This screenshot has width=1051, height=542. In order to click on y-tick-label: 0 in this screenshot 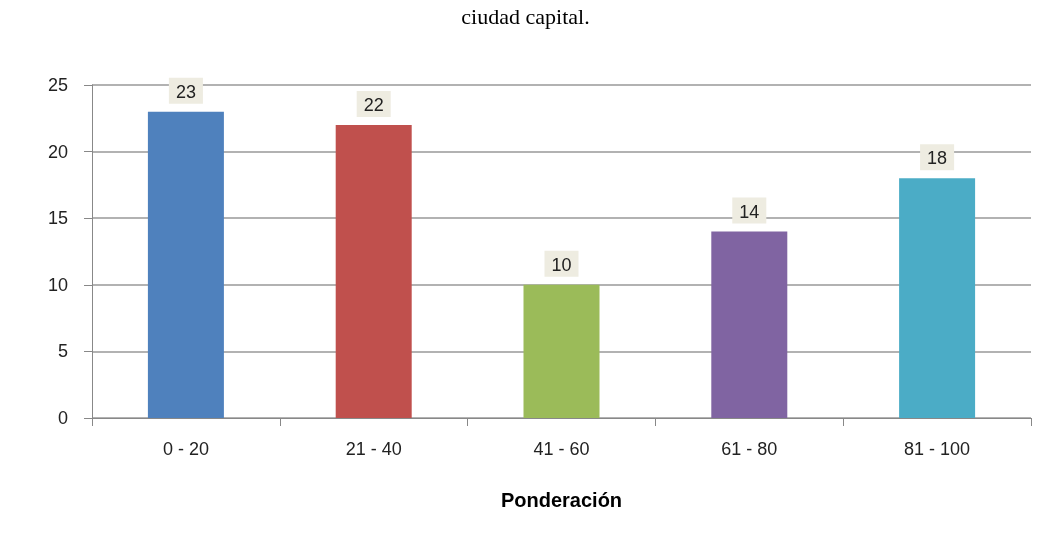, I will do `click(62, 418)`.